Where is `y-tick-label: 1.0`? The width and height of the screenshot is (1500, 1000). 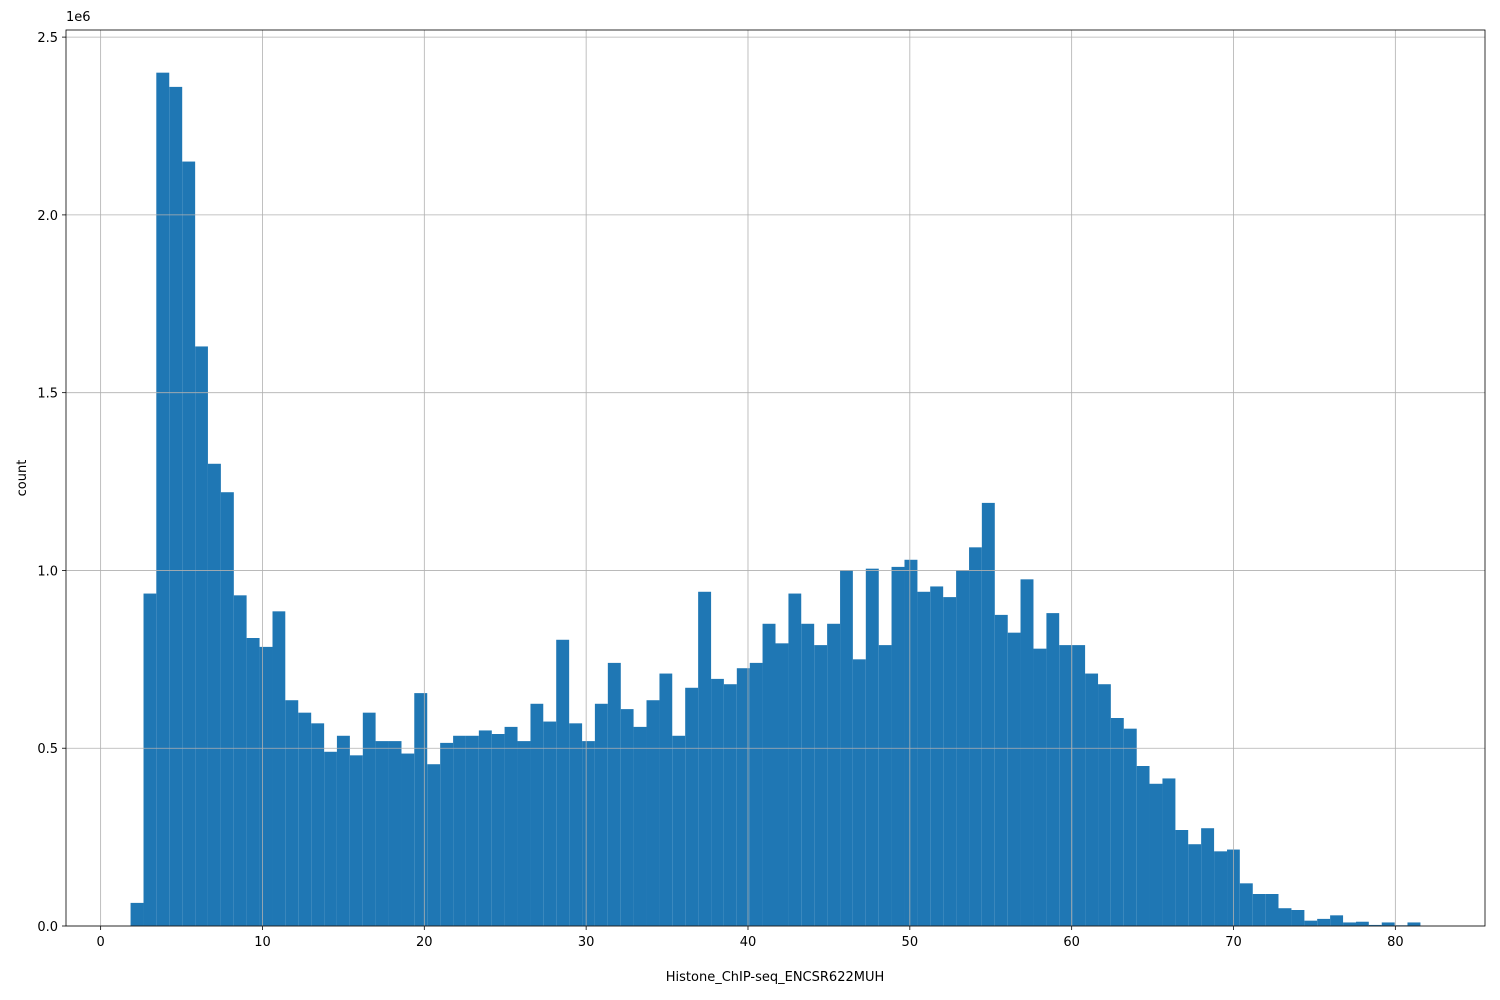 y-tick-label: 1.0 is located at coordinates (47, 571).